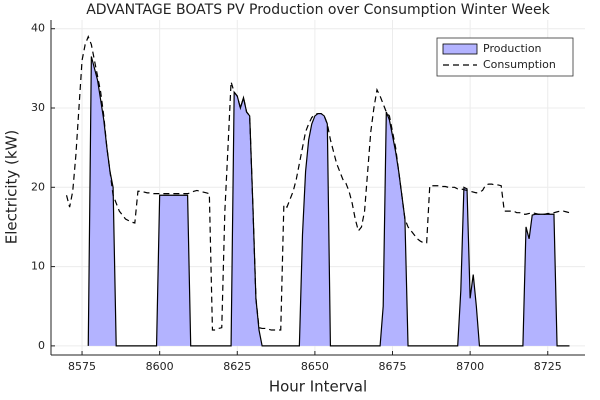 The width and height of the screenshot is (600, 400). Describe the element at coordinates (38, 107) in the screenshot. I see `y-tick-label: 30` at that location.